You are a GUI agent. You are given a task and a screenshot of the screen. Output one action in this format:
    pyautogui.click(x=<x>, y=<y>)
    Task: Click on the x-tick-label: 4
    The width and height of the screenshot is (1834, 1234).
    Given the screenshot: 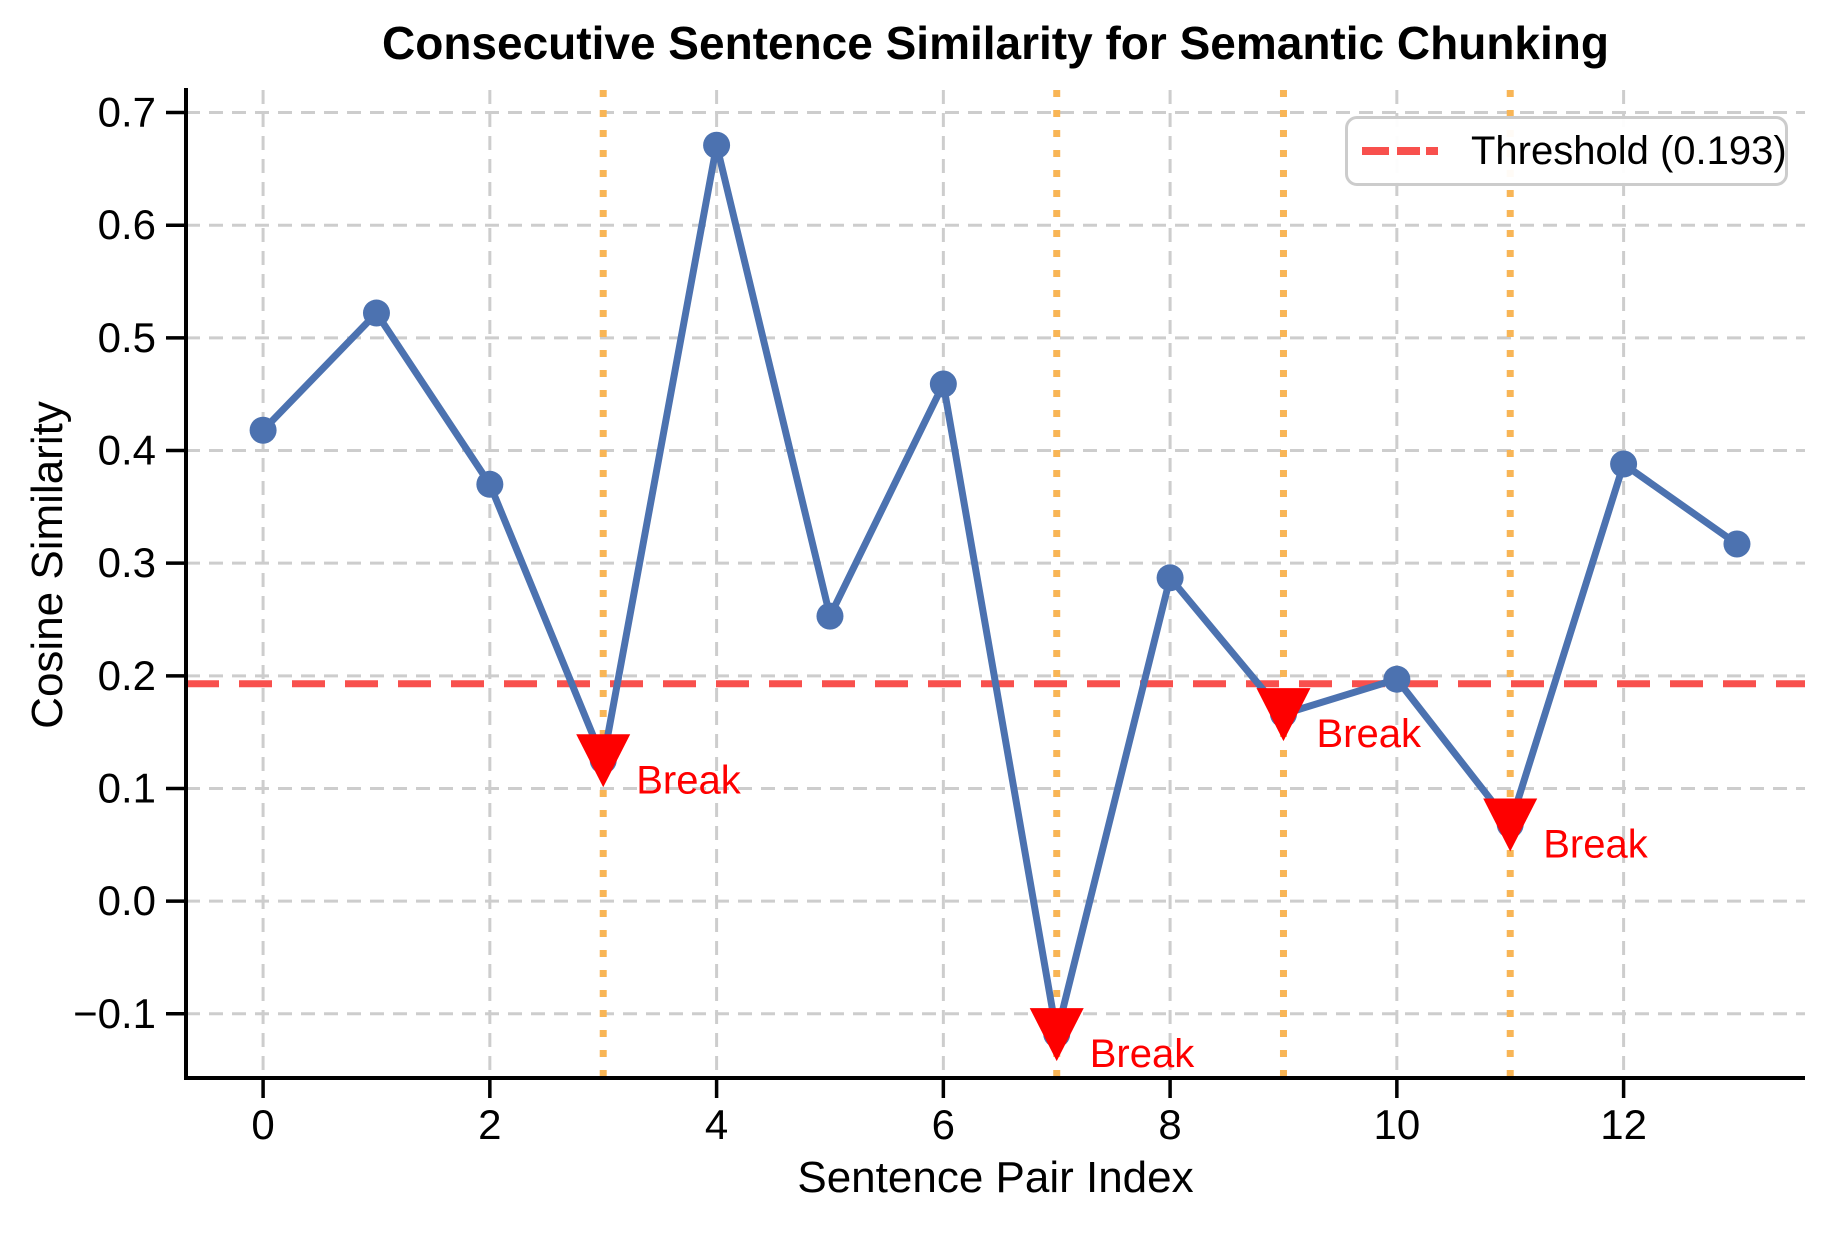 What is the action you would take?
    pyautogui.click(x=716, y=1124)
    